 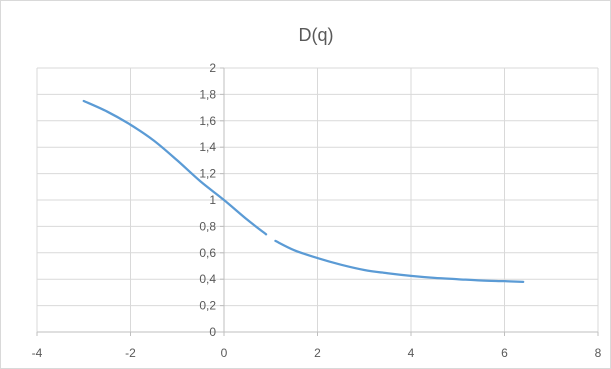 I want to click on y-tick-label: 1,8, so click(x=207, y=94).